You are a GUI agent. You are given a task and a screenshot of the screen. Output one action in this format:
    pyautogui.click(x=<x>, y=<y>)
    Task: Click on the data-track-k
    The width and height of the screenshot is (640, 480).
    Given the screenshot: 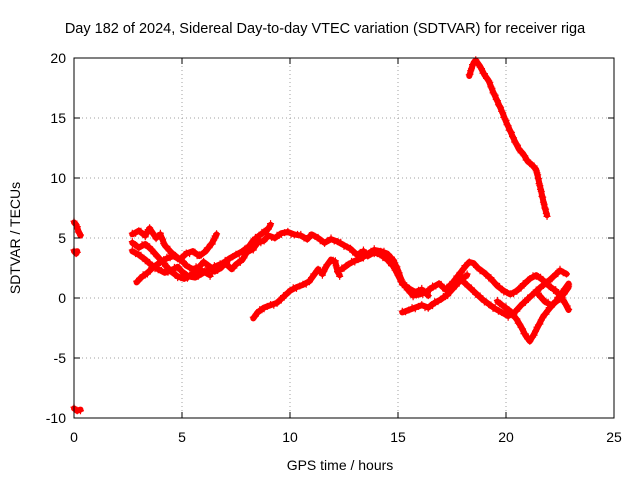 What is the action you would take?
    pyautogui.click(x=434, y=293)
    